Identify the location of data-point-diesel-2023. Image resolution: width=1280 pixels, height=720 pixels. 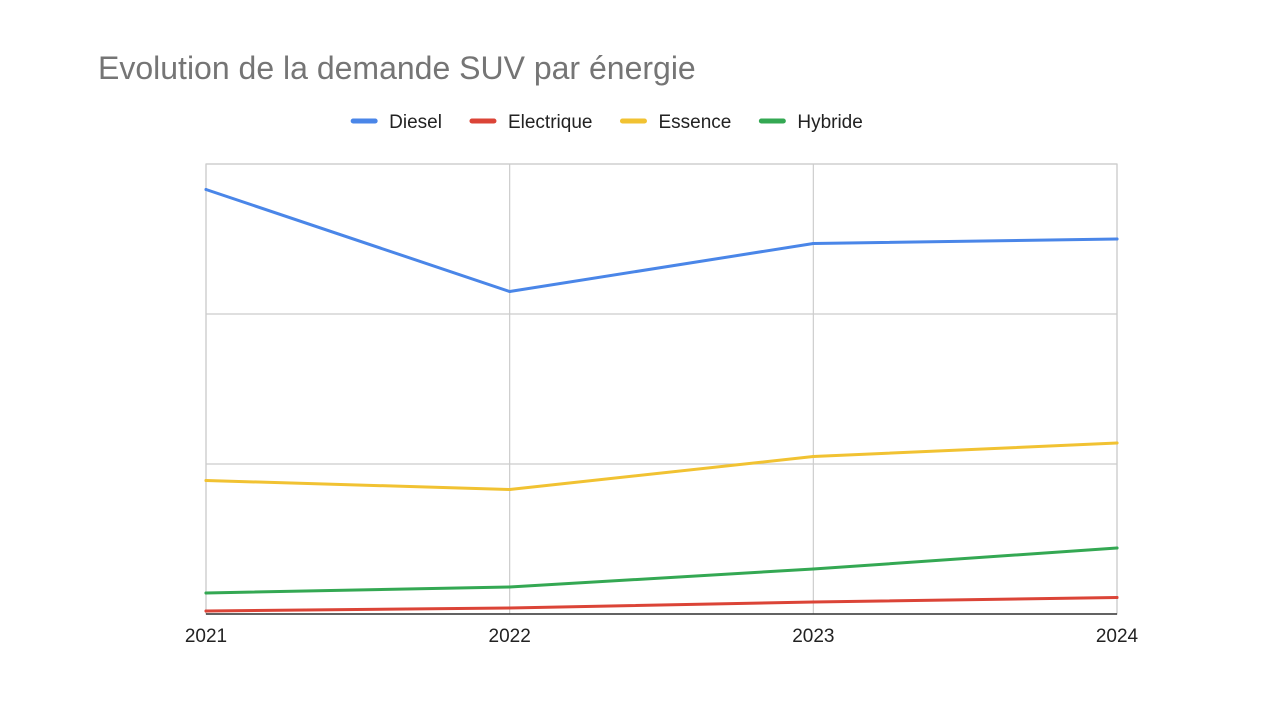
(813, 243).